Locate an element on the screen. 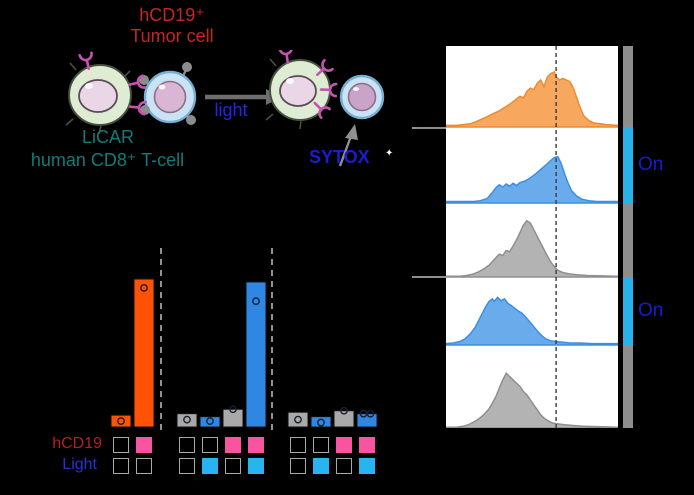 The width and height of the screenshot is (694, 495). bar-g2-1-gray is located at coordinates (187, 420).